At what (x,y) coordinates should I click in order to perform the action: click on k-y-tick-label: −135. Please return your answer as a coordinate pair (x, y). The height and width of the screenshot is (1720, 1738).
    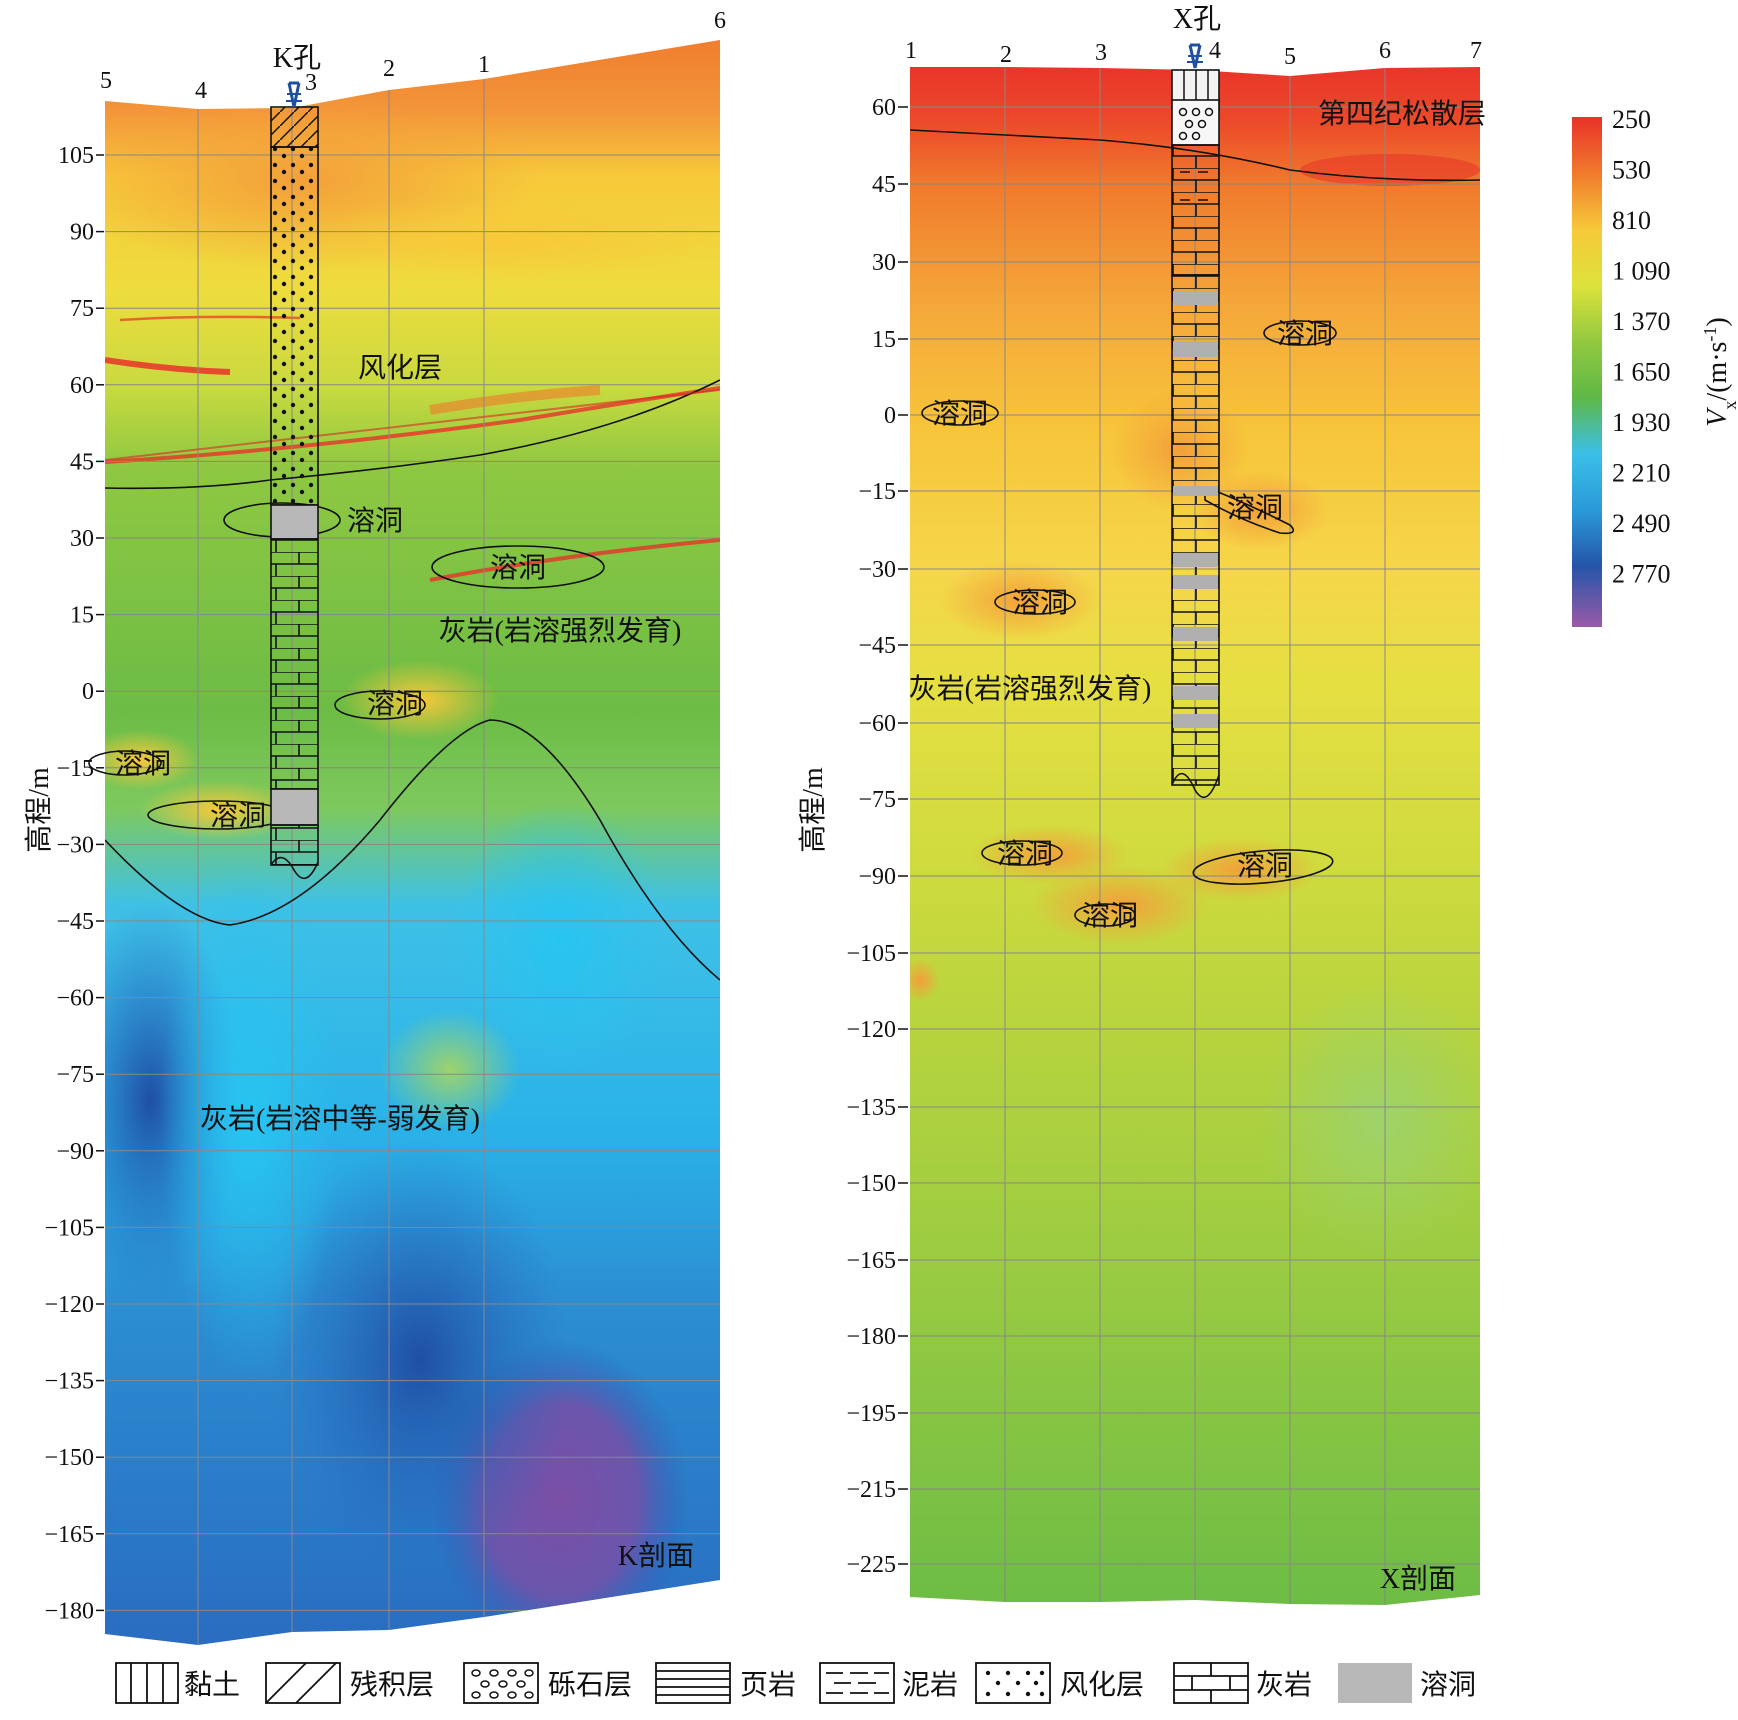
    Looking at the image, I should click on (69, 1382).